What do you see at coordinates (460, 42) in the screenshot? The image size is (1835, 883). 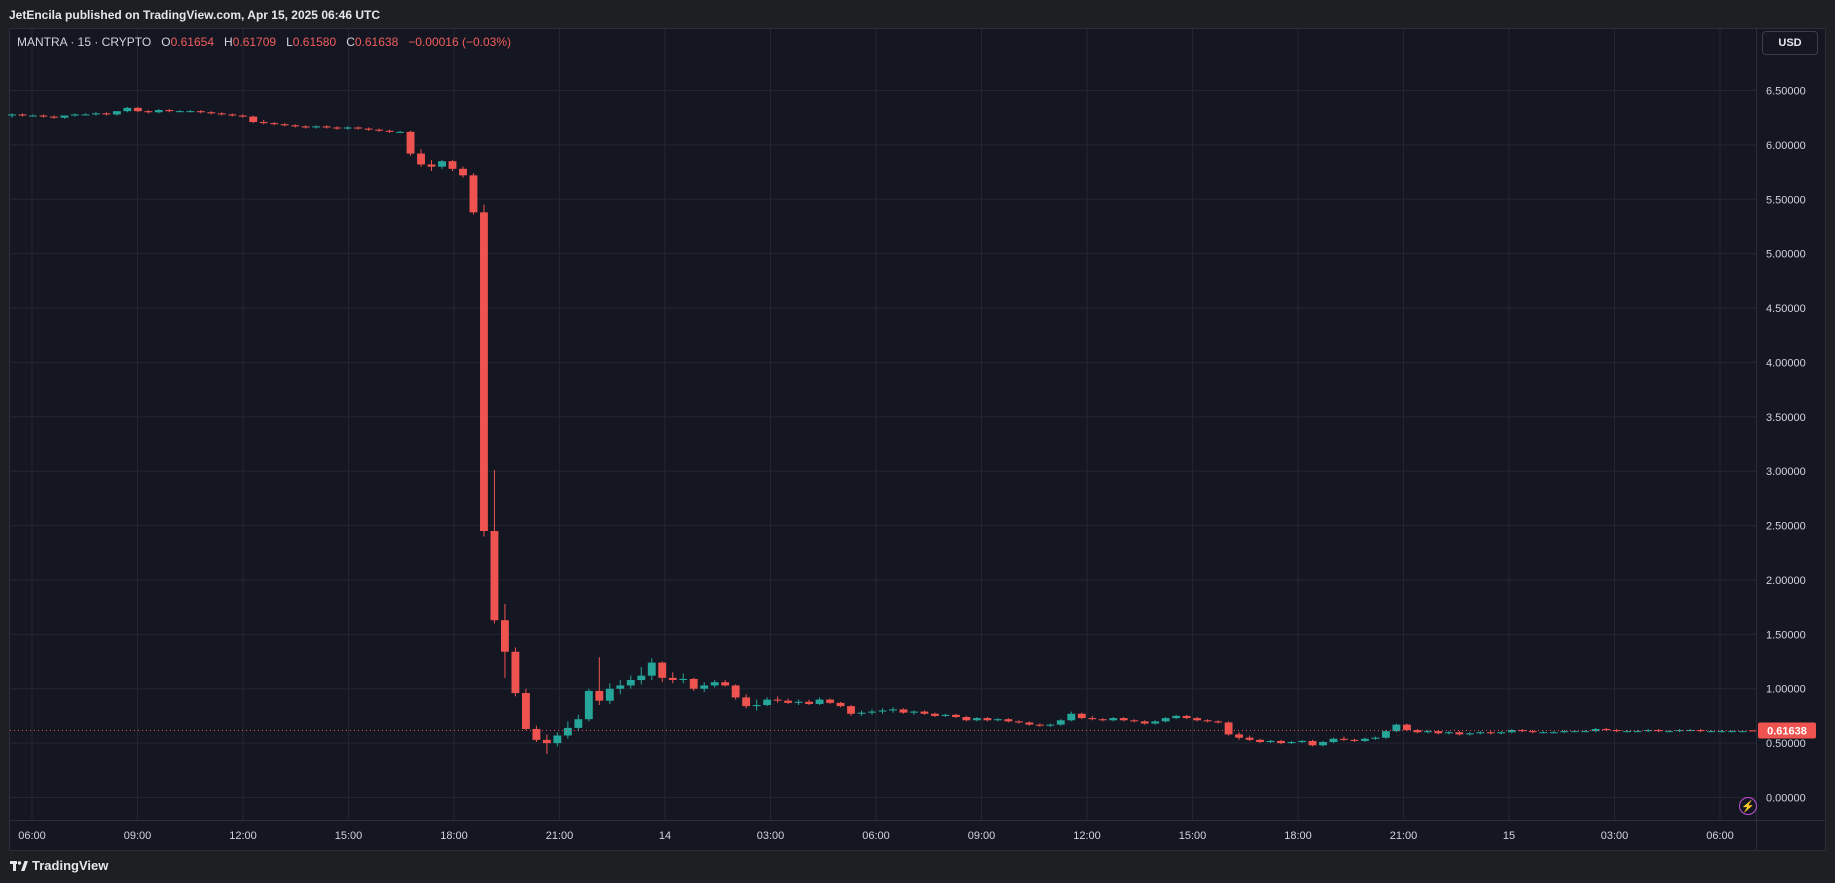 I see `change-value: −0.00016 (−0.03%)` at bounding box center [460, 42].